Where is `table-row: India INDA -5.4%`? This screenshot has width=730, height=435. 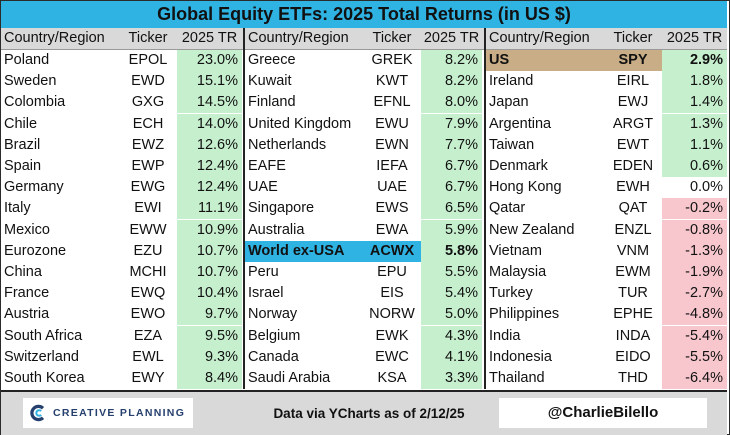 table-row: India INDA -5.4% is located at coordinates (606, 336).